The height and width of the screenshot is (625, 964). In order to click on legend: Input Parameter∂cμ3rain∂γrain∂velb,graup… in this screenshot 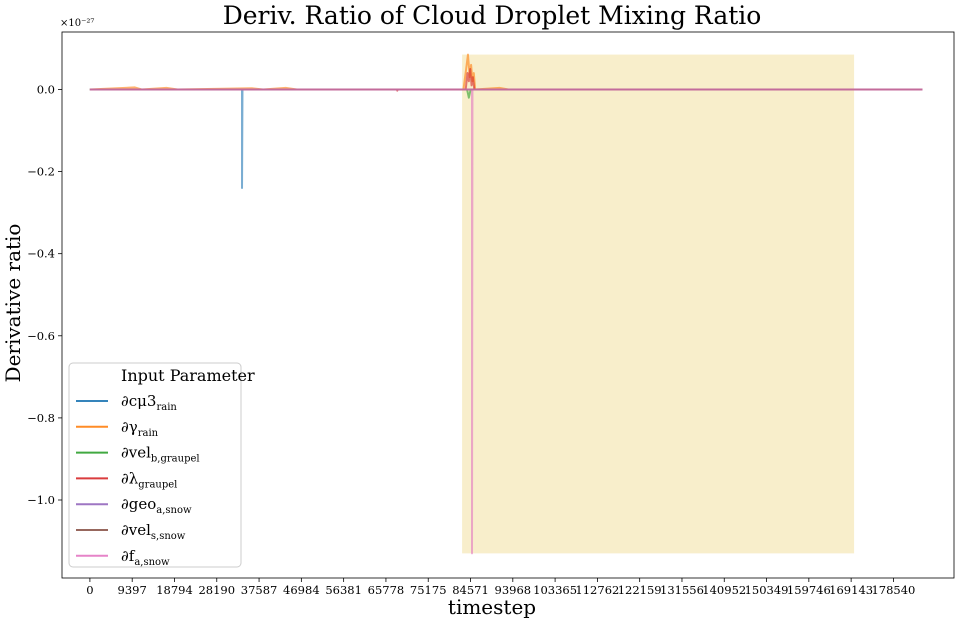, I will do `click(161, 465)`.